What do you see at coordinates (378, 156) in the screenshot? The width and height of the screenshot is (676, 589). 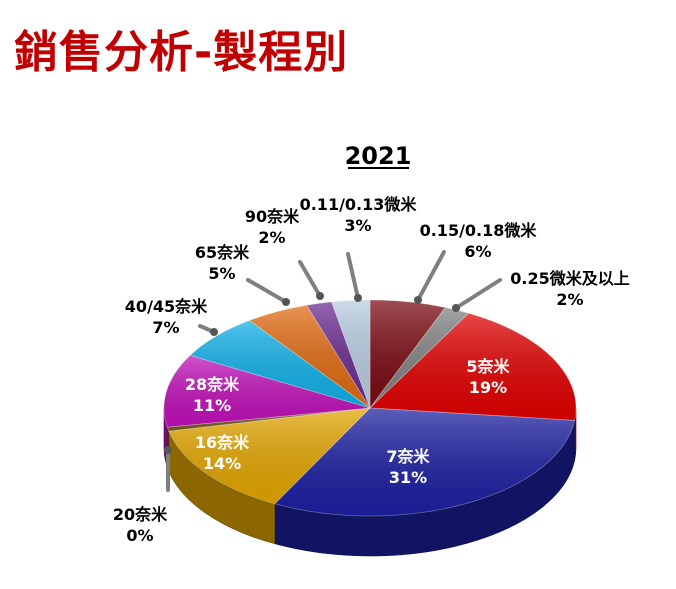 I see `chart-title: 2021` at bounding box center [378, 156].